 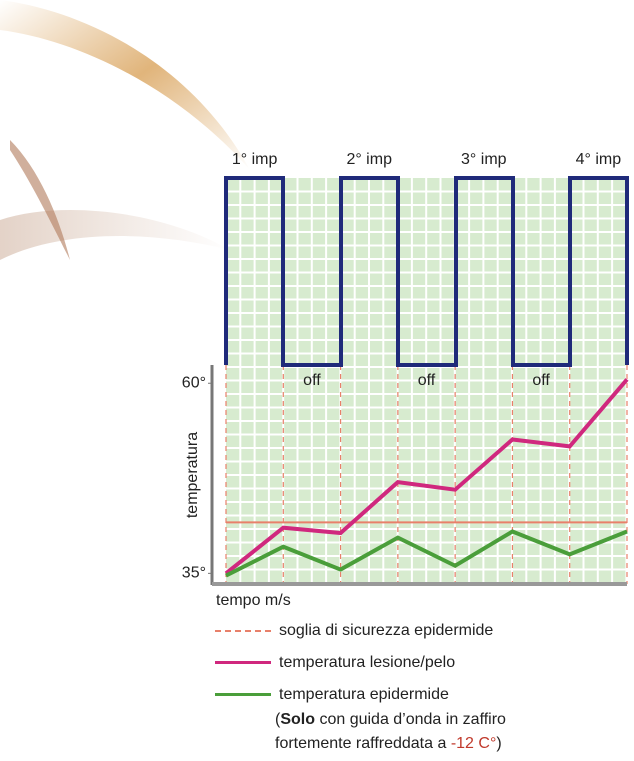 What do you see at coordinates (386, 630) in the screenshot?
I see `legend-label: soglia di sicurezza epidermide` at bounding box center [386, 630].